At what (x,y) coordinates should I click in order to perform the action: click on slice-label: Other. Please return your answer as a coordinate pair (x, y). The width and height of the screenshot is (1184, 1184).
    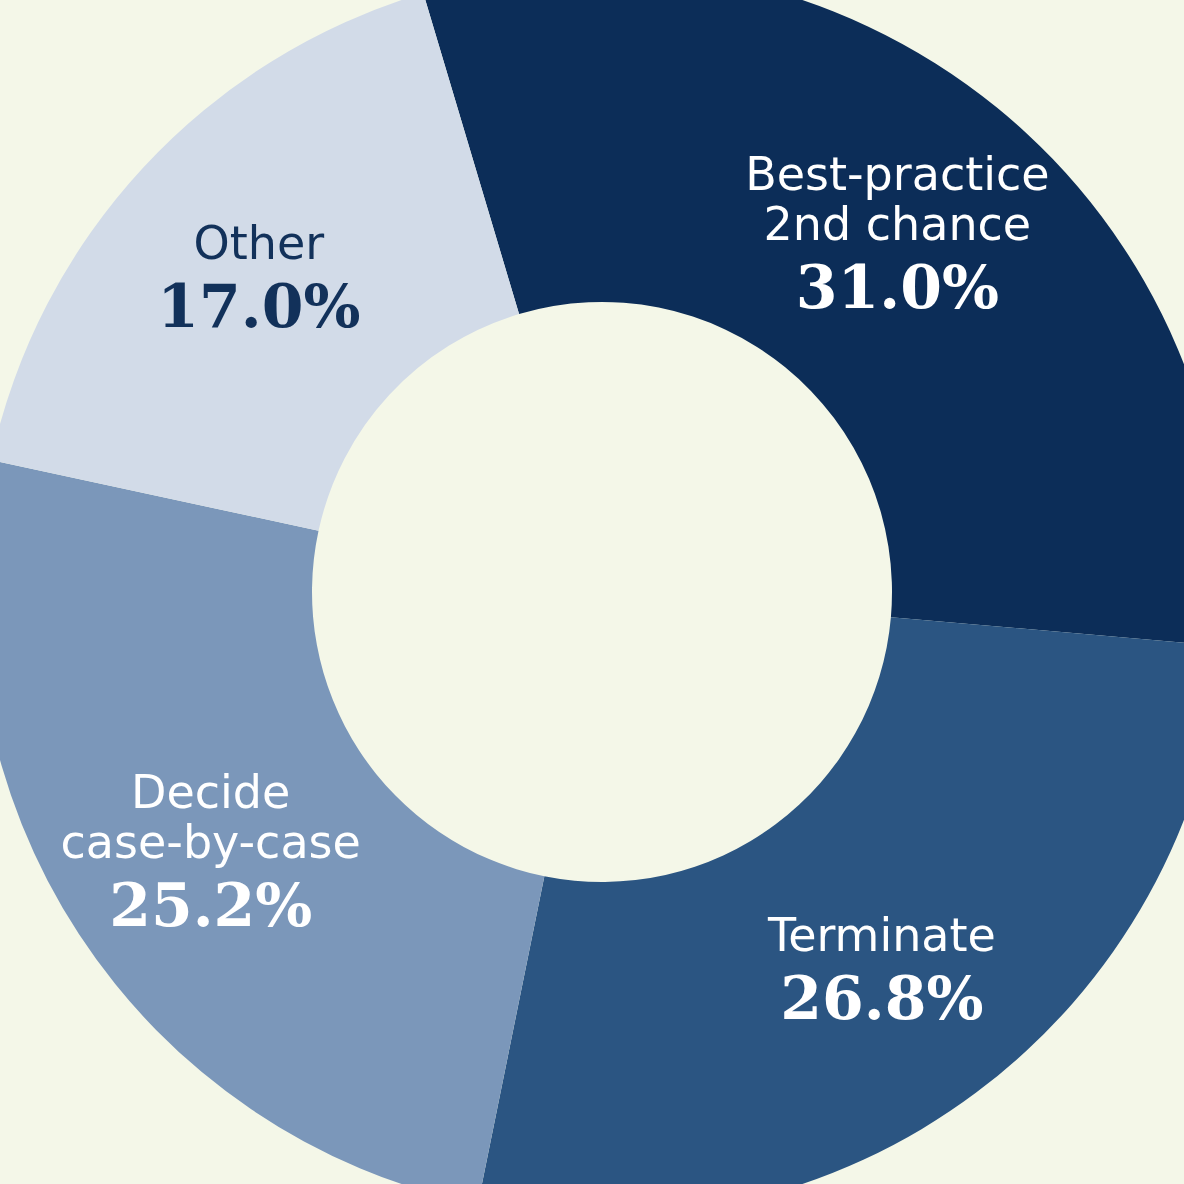
    Looking at the image, I should click on (259, 243).